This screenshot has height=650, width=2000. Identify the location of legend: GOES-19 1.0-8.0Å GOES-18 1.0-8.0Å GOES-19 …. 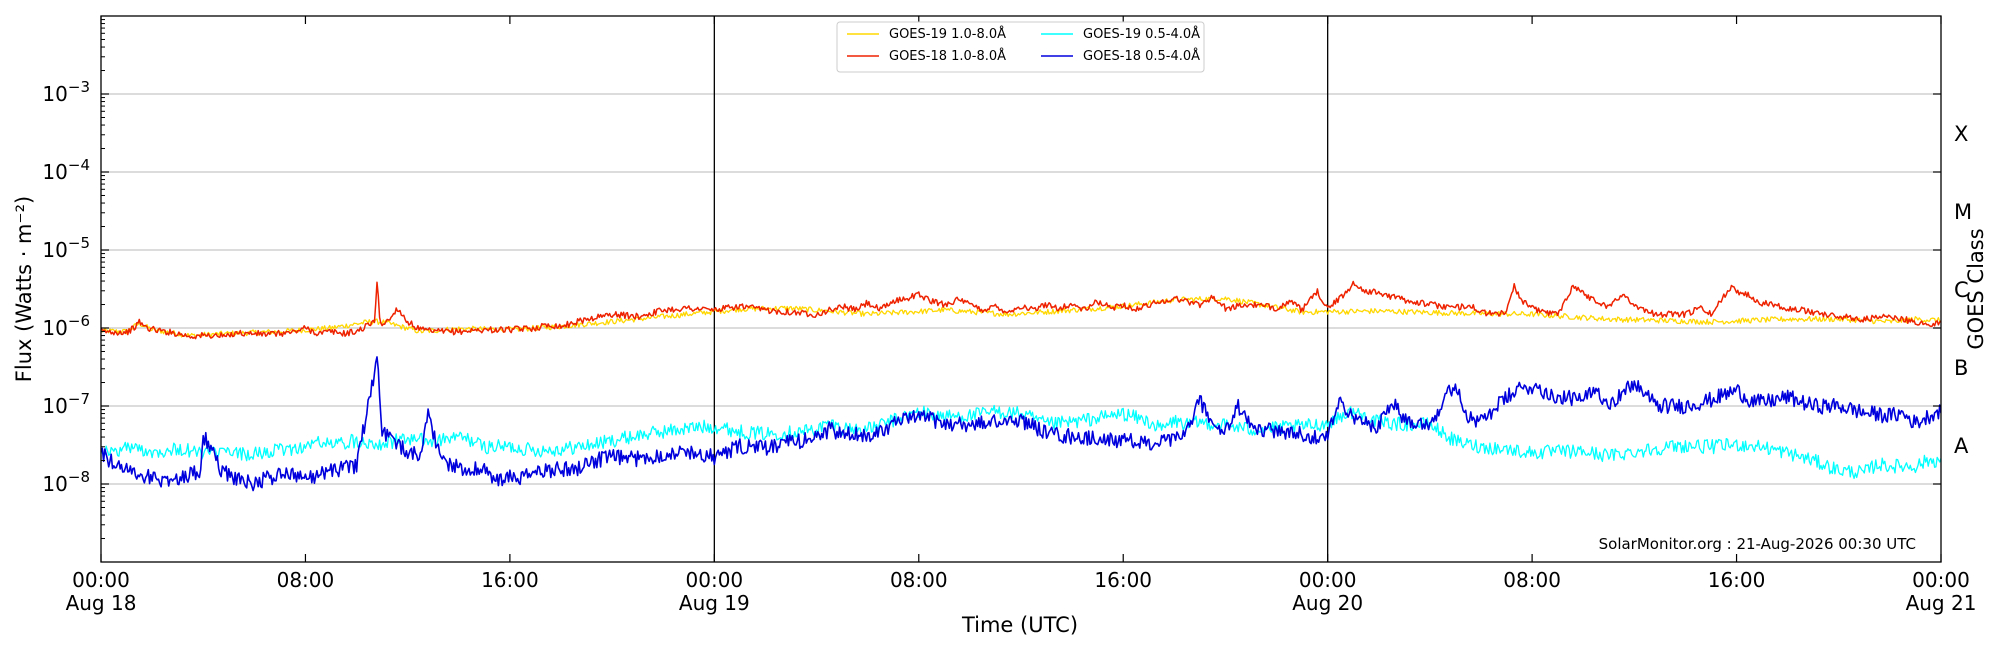
(1020, 47).